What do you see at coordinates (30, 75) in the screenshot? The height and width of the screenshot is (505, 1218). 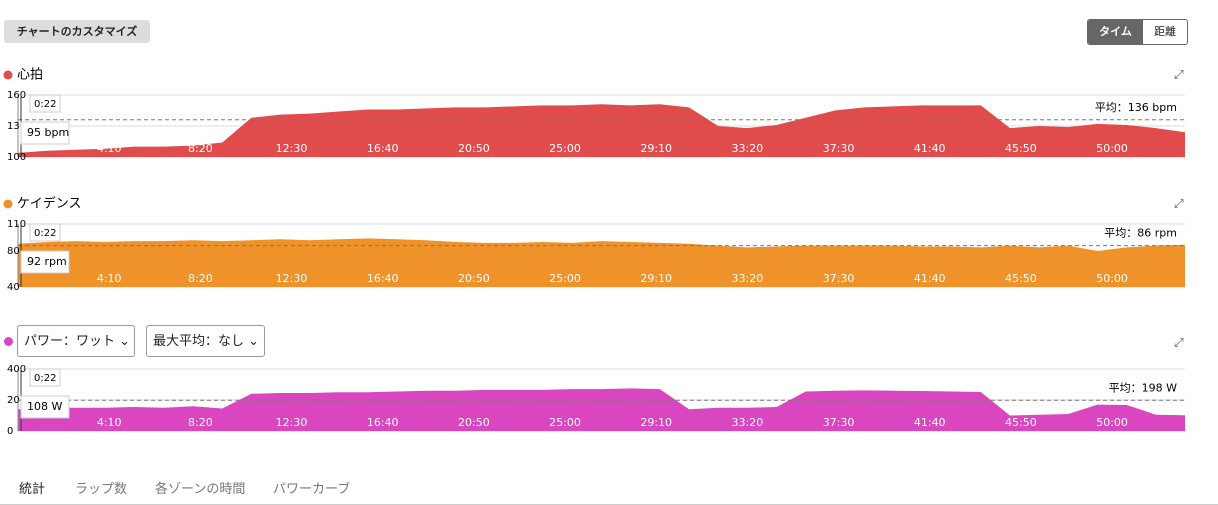 I see `chart-title: 心拍` at bounding box center [30, 75].